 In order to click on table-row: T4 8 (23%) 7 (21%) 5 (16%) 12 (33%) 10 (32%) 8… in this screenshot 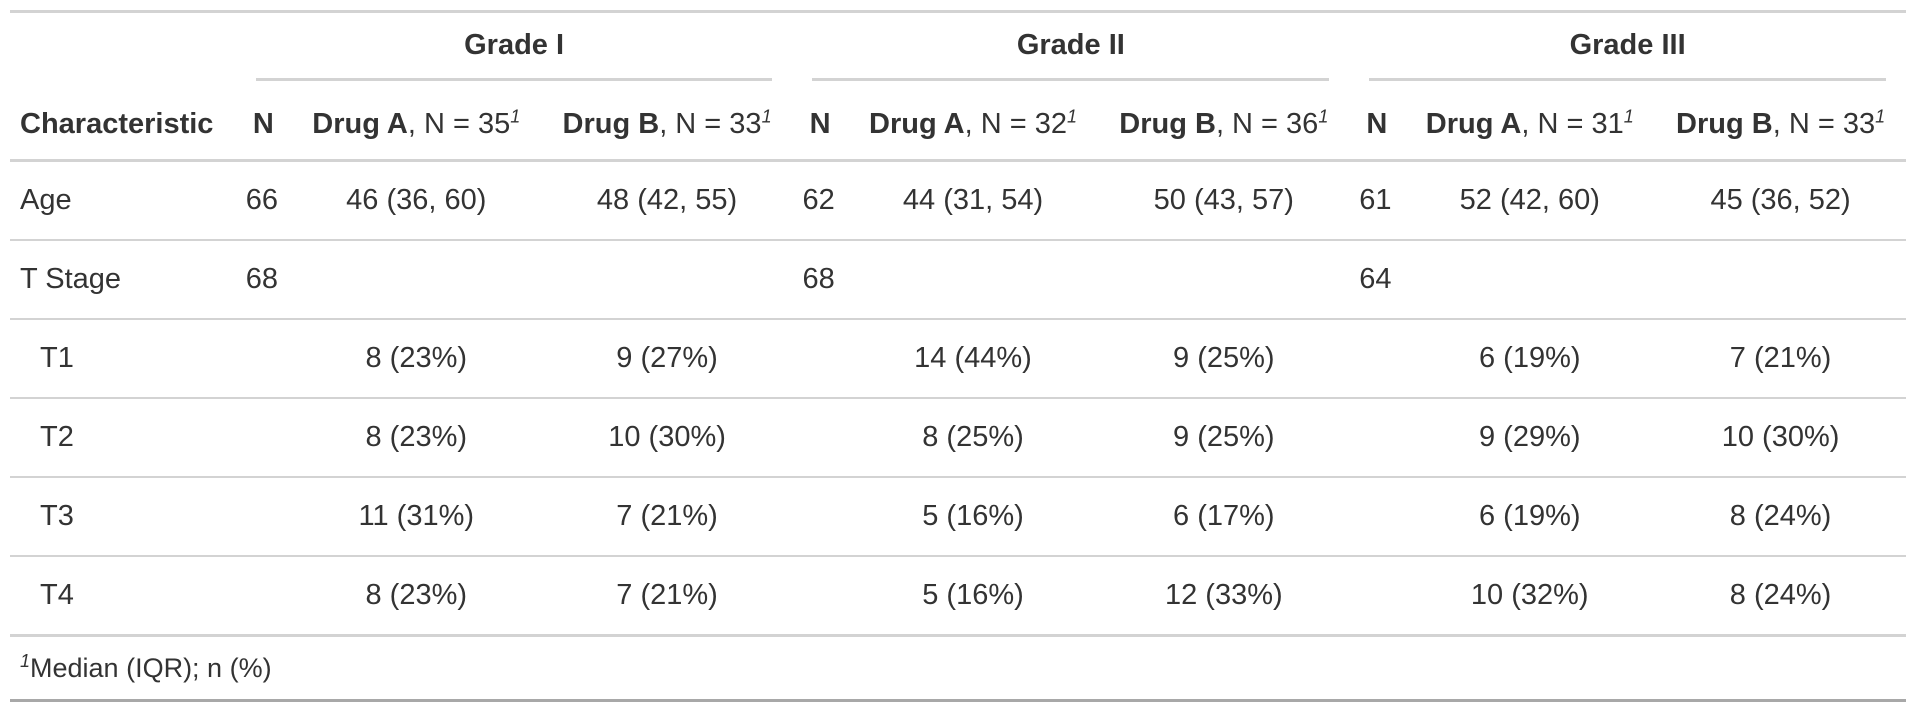, I will do `click(958, 596)`.